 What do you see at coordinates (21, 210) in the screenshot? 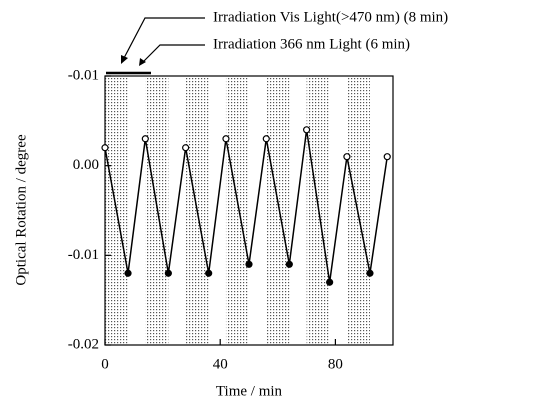
I see `y-axis-label: Optical Rotation / degree` at bounding box center [21, 210].